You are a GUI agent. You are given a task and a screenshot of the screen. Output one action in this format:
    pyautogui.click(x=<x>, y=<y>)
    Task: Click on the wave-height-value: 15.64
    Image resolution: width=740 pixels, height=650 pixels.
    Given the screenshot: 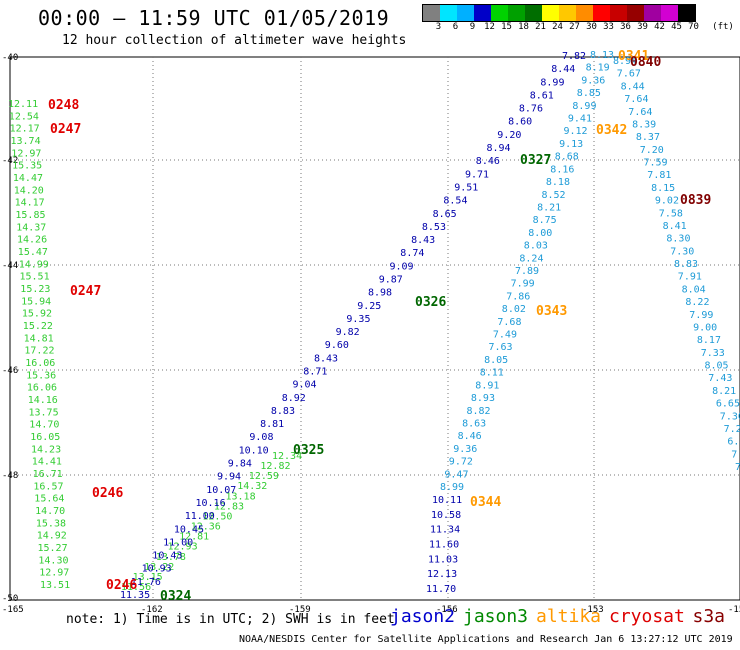 What is the action you would take?
    pyautogui.click(x=49, y=499)
    